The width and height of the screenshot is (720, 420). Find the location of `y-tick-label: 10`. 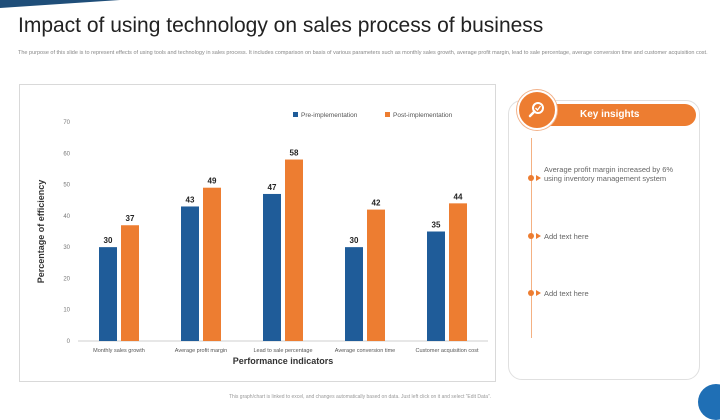

y-tick-label: 10 is located at coordinates (66, 311).